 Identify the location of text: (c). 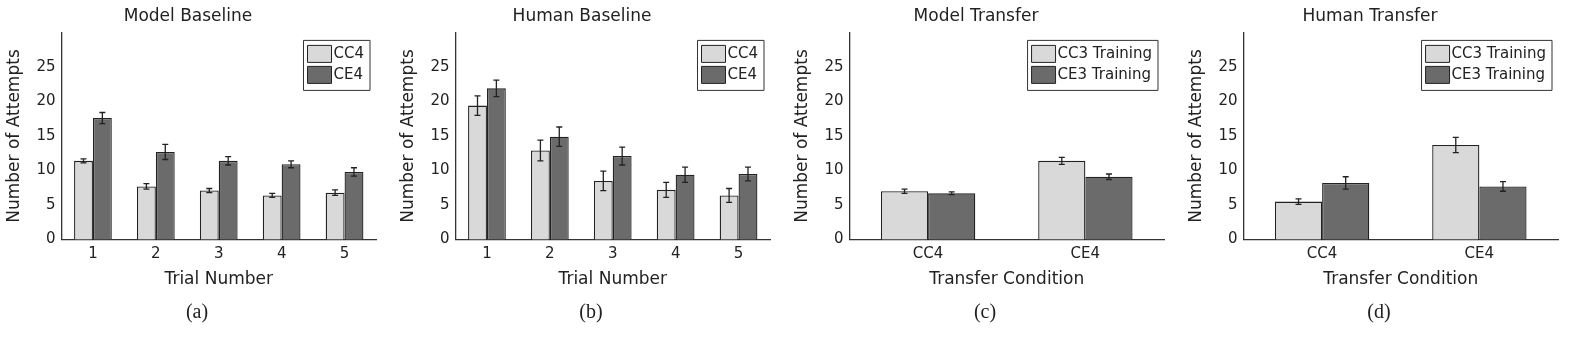
(985, 311).